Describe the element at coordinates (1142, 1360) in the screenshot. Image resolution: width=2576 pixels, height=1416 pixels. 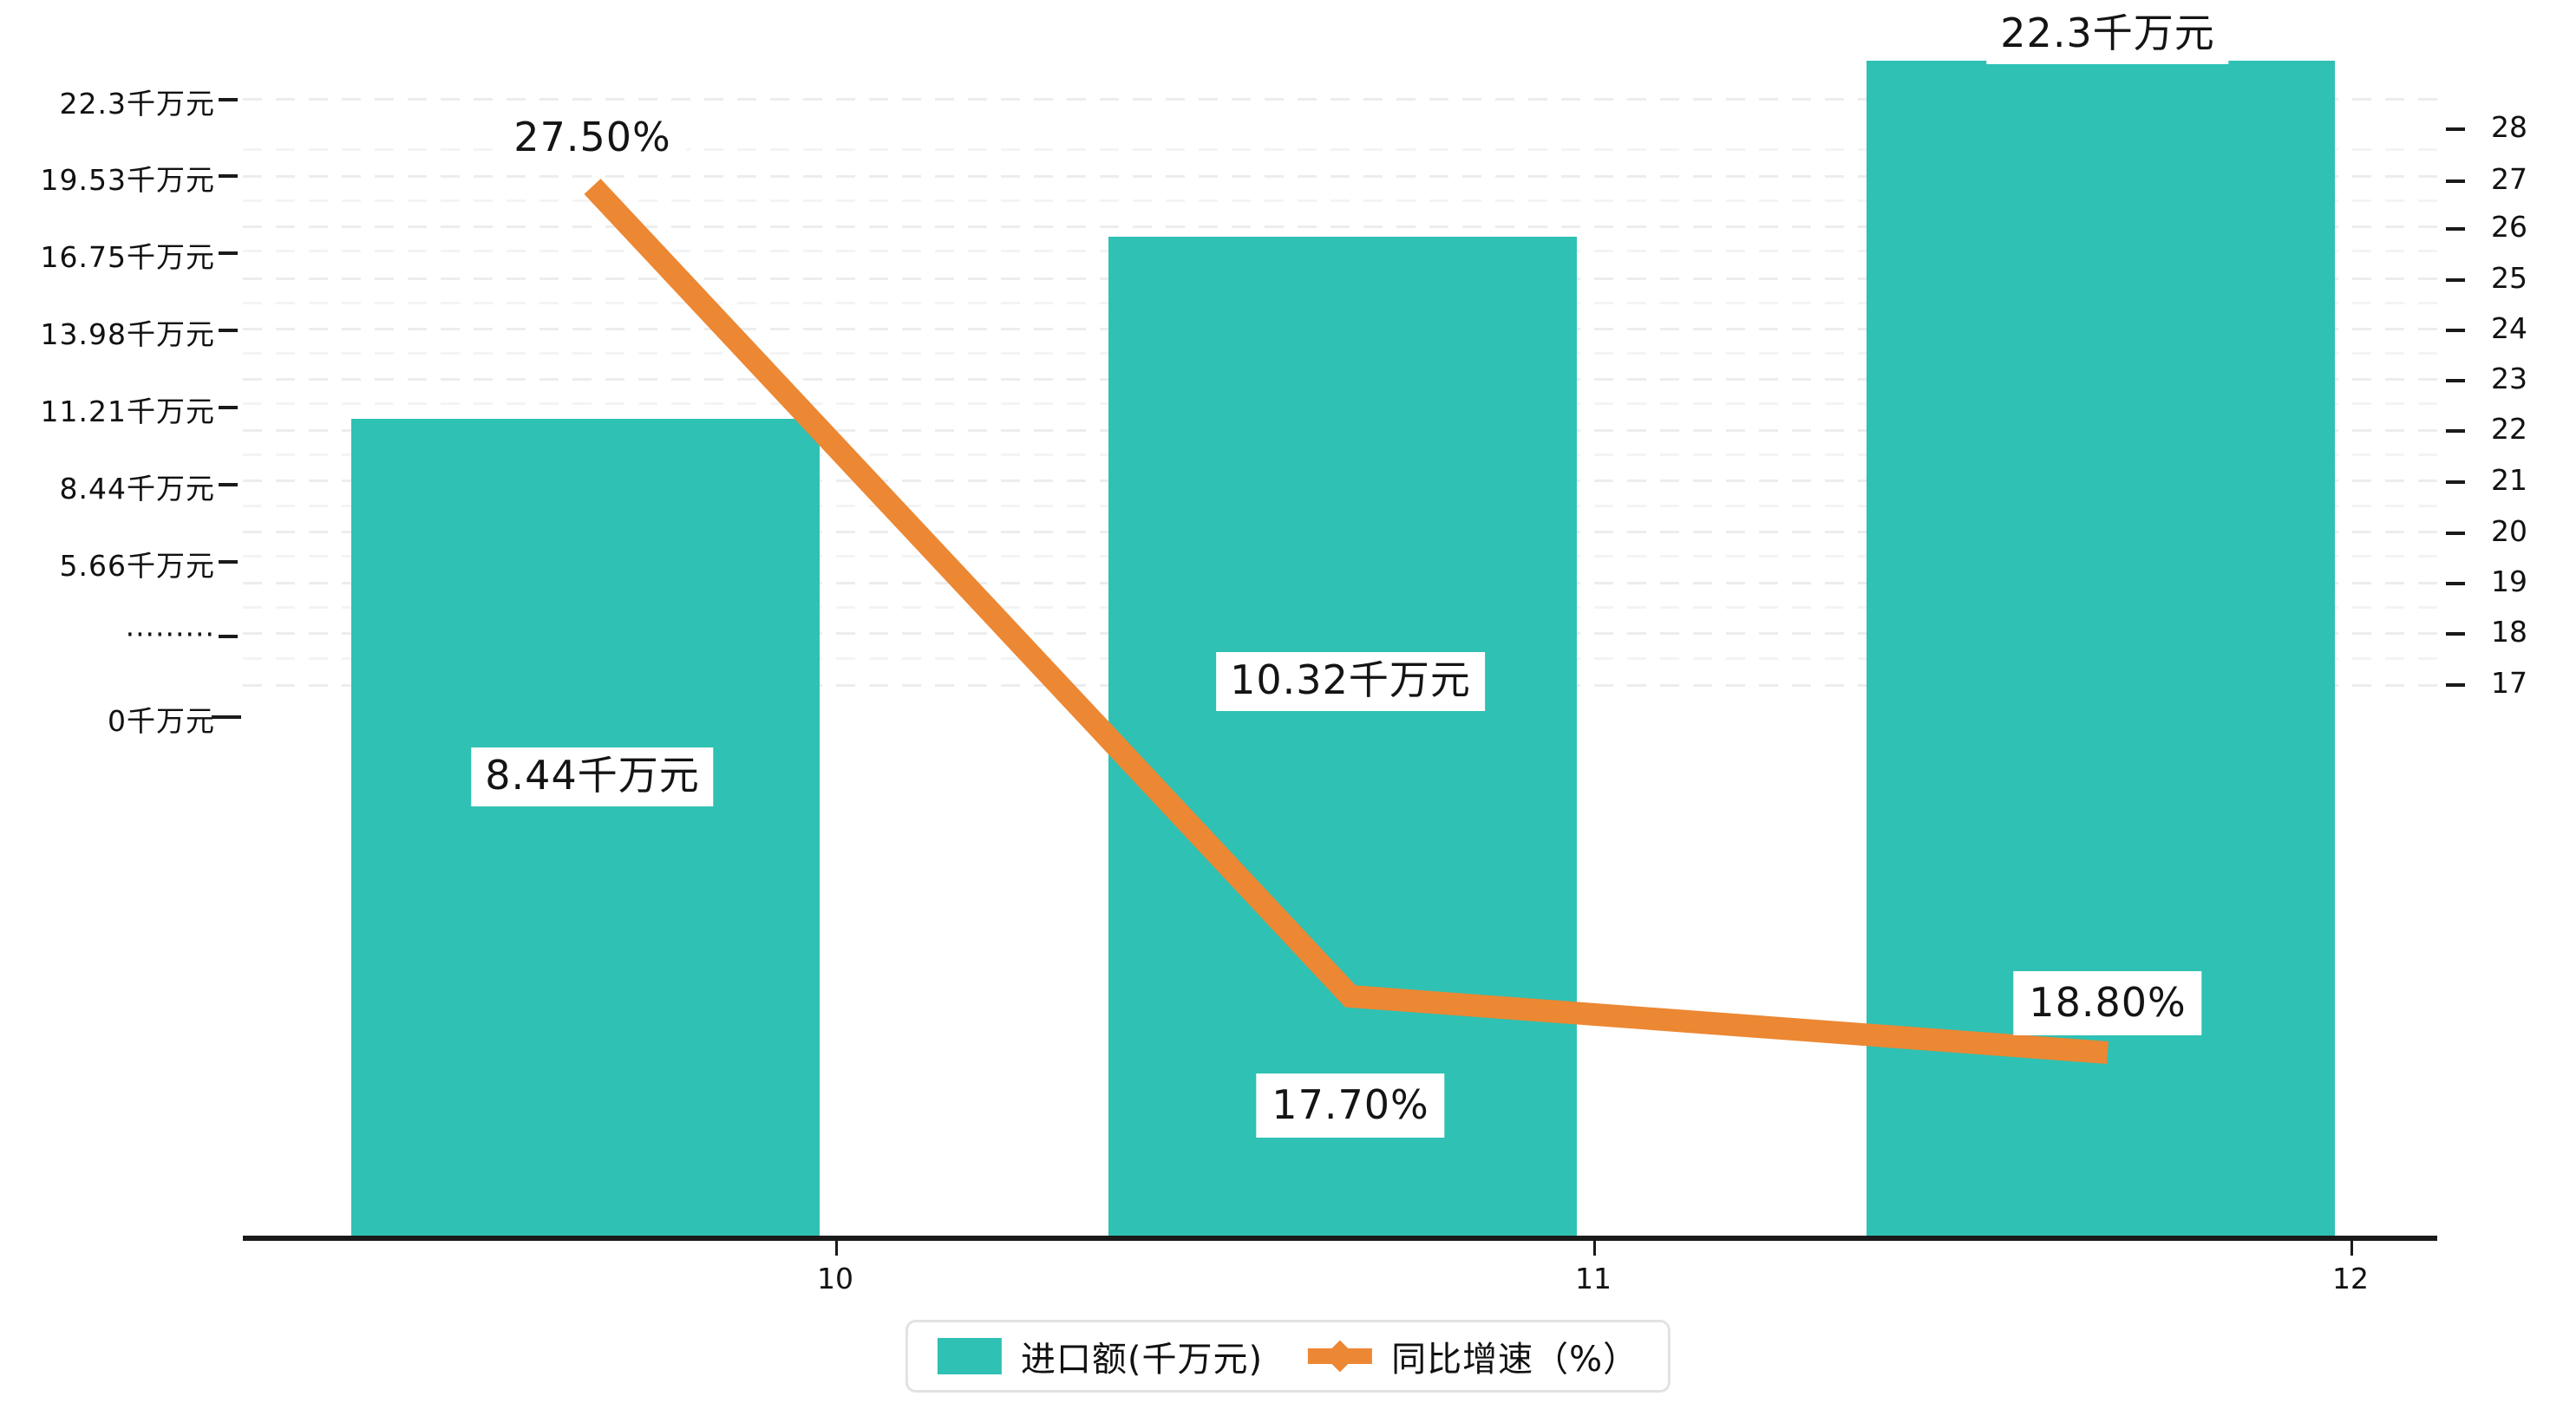
I see `legend-item-label: 进口额(千万元)` at that location.